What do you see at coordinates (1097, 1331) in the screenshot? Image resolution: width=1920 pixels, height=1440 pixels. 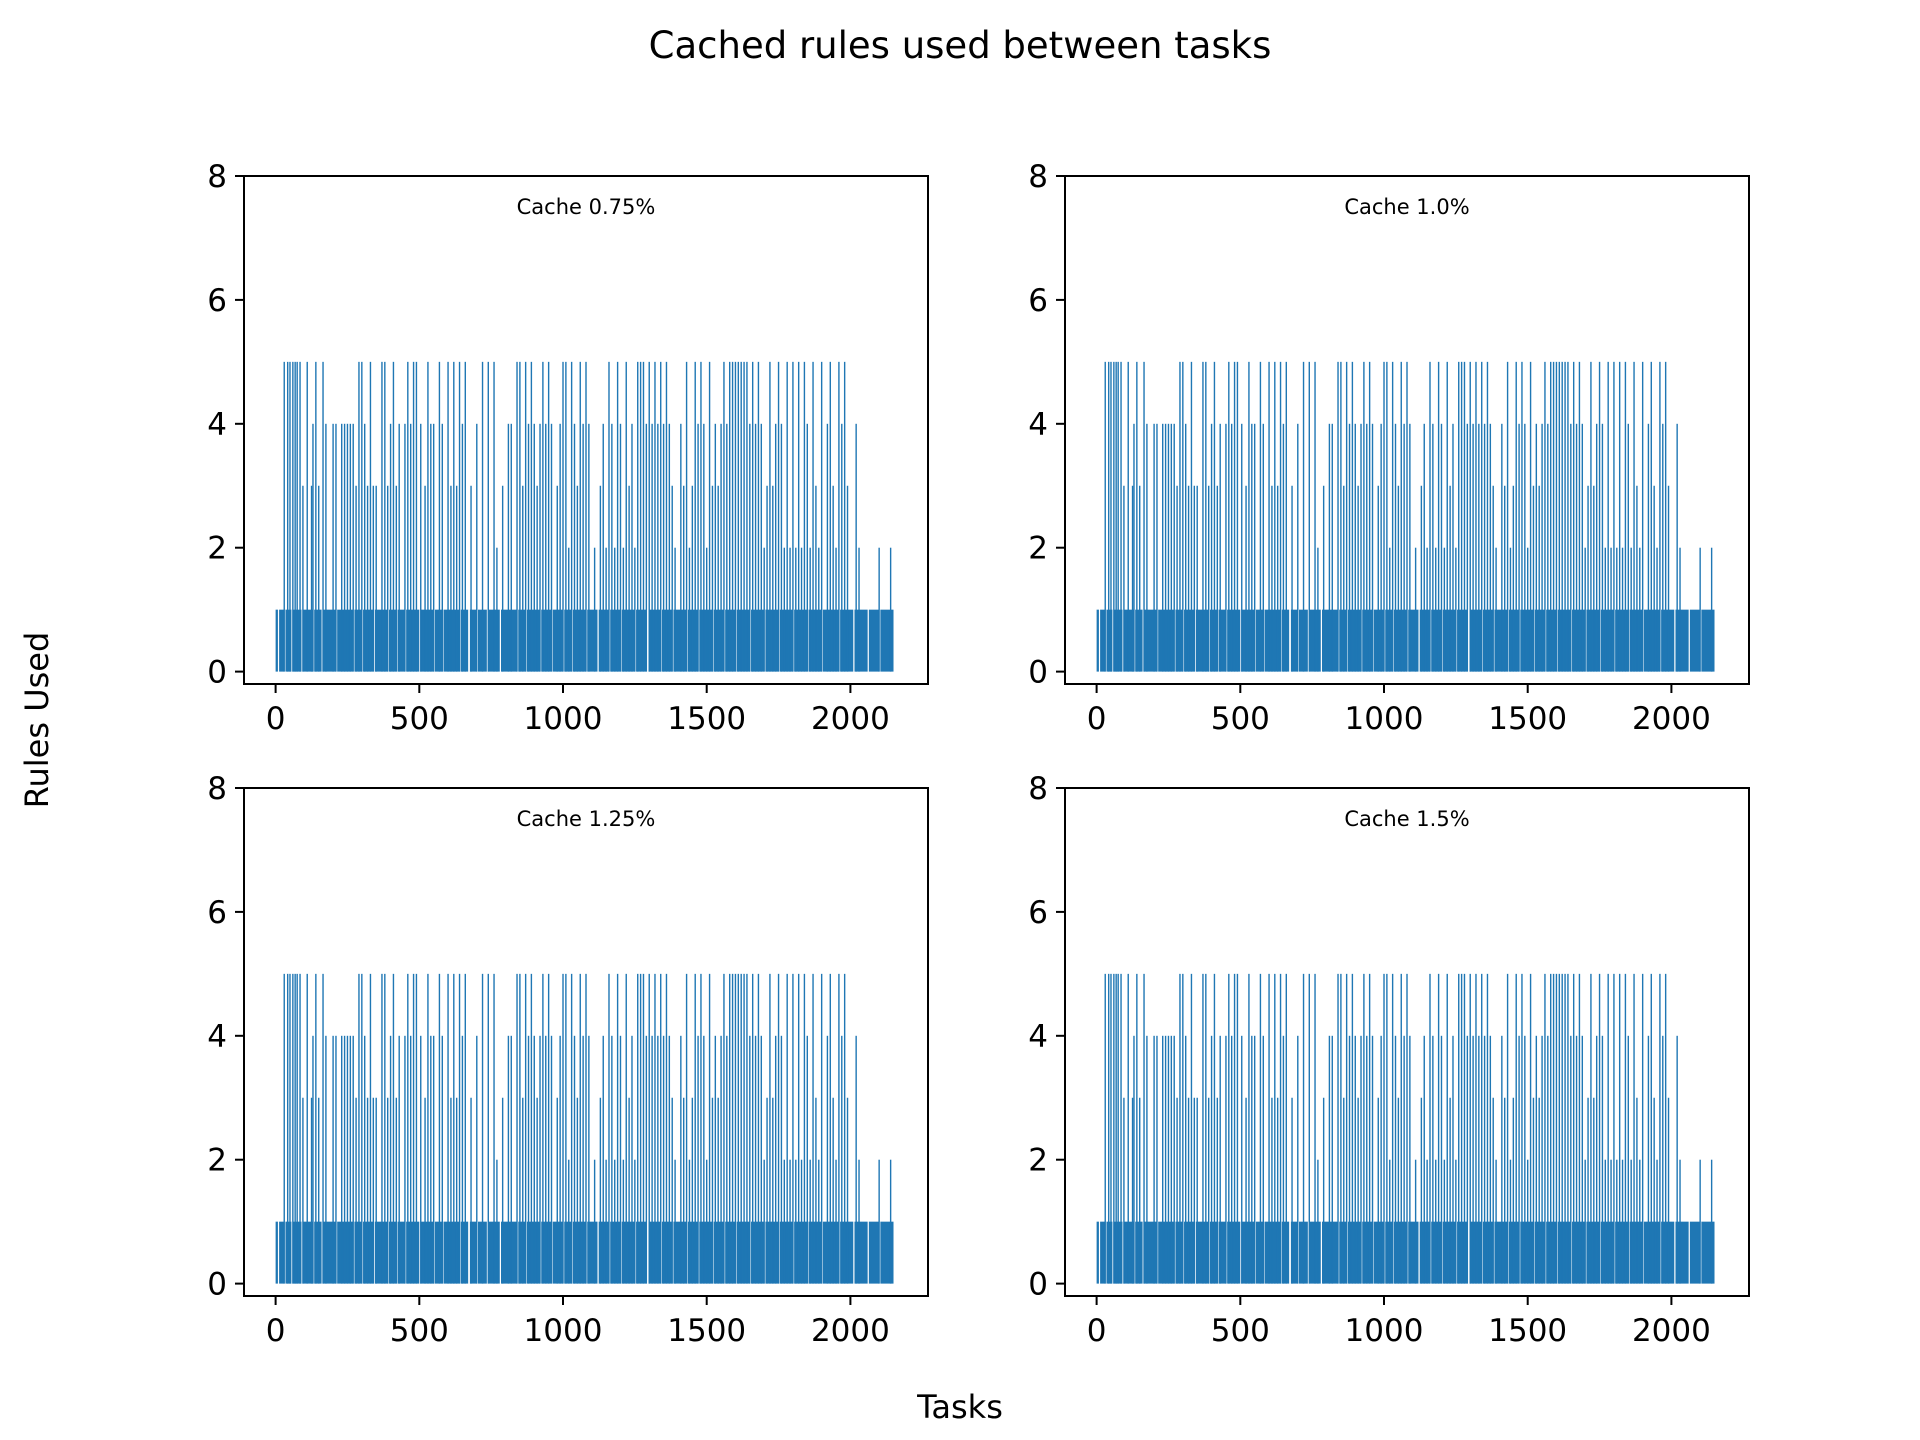 I see `x-tick-label: 0` at bounding box center [1097, 1331].